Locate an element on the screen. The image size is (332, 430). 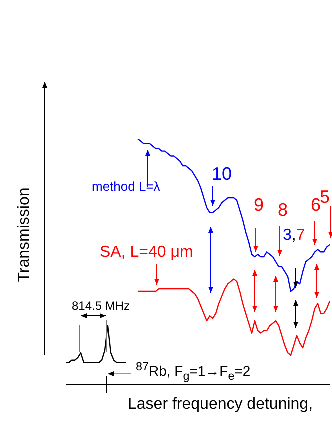
annotation: SA, L=40 μm is located at coordinates (147, 252).